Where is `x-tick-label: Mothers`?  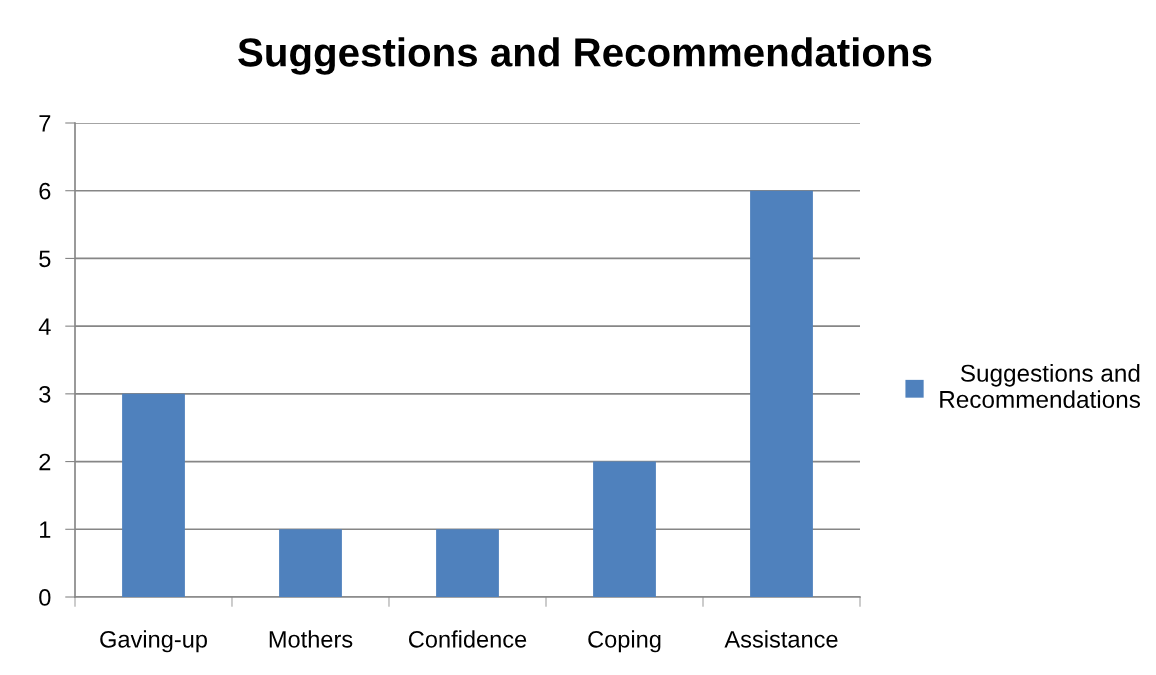
x-tick-label: Mothers is located at coordinates (311, 639).